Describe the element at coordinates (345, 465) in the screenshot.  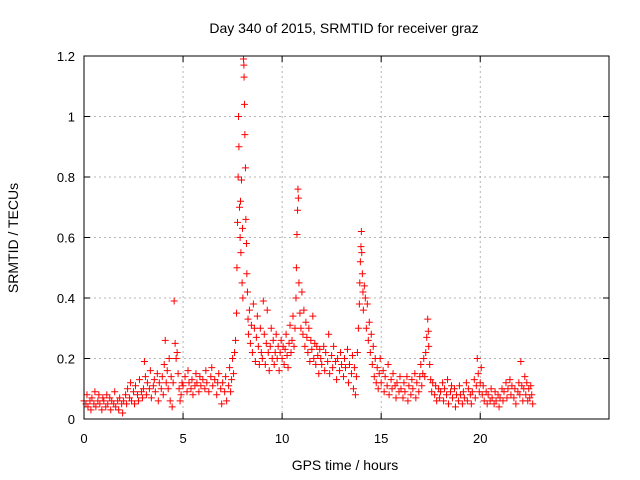
I see `x-axis-title: GPS time / hours` at that location.